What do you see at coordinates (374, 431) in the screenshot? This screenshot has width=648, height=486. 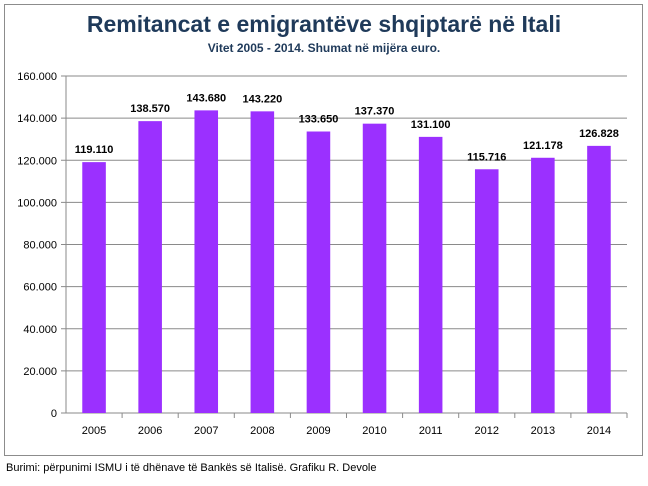 I see `x-tick-label: 2010` at bounding box center [374, 431].